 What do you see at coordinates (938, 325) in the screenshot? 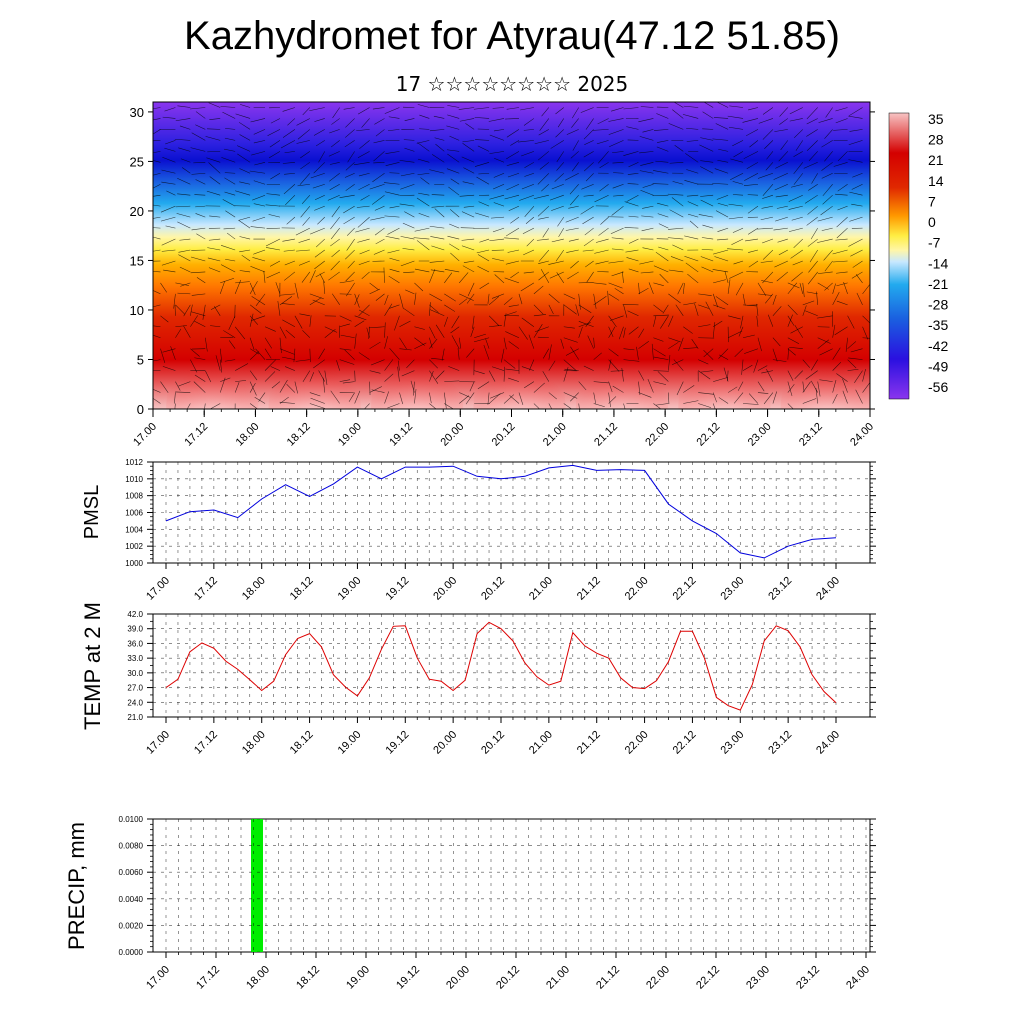
I see `colorbar-label: -35` at bounding box center [938, 325].